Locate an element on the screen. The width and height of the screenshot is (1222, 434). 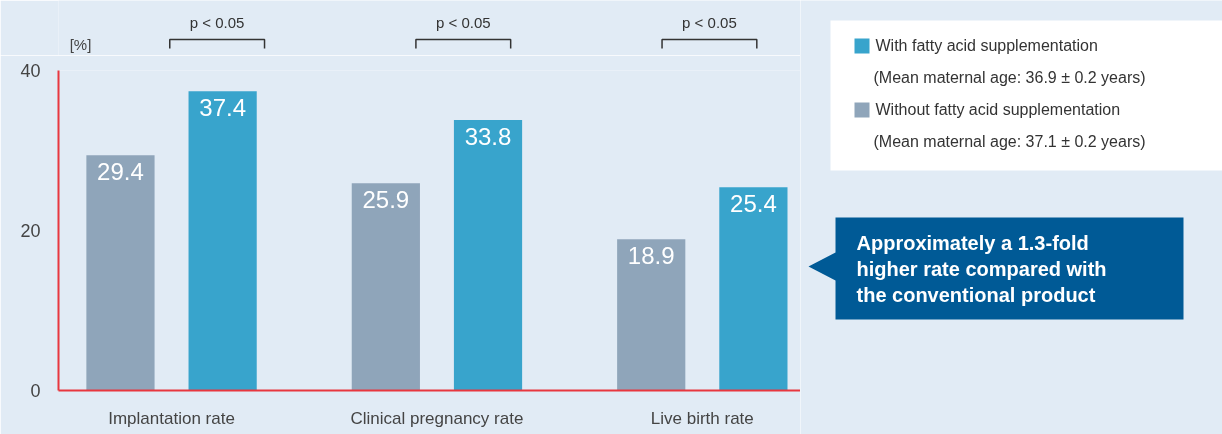
data-label: 33.8 is located at coordinates (488, 137).